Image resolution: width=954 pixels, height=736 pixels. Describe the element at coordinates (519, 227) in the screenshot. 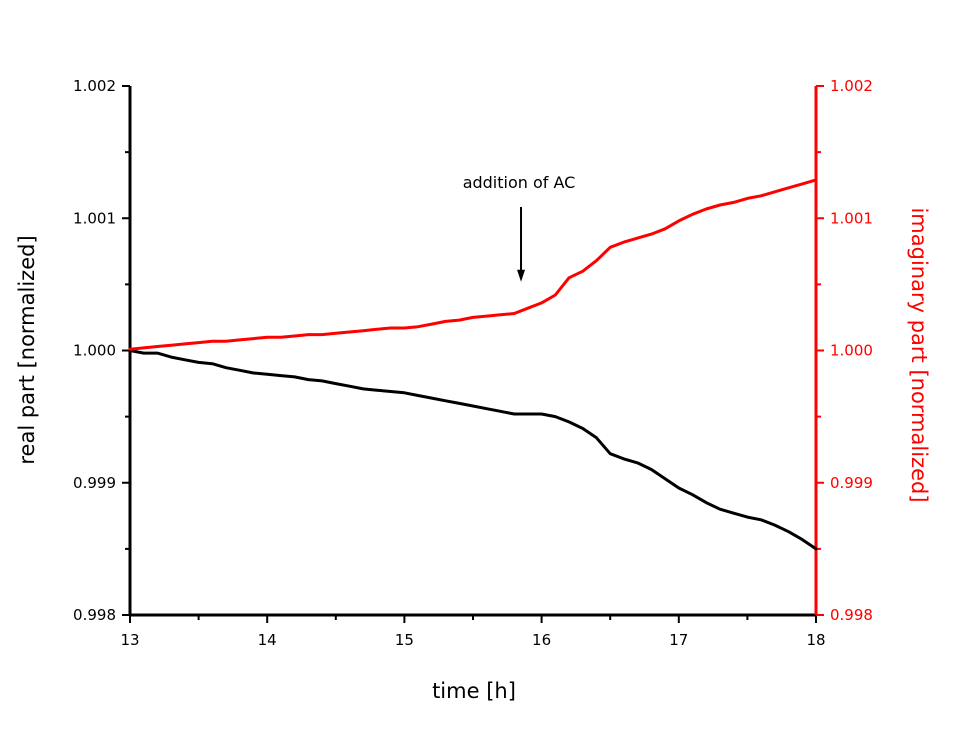

I see `annotation-group: addition of AC` at that location.